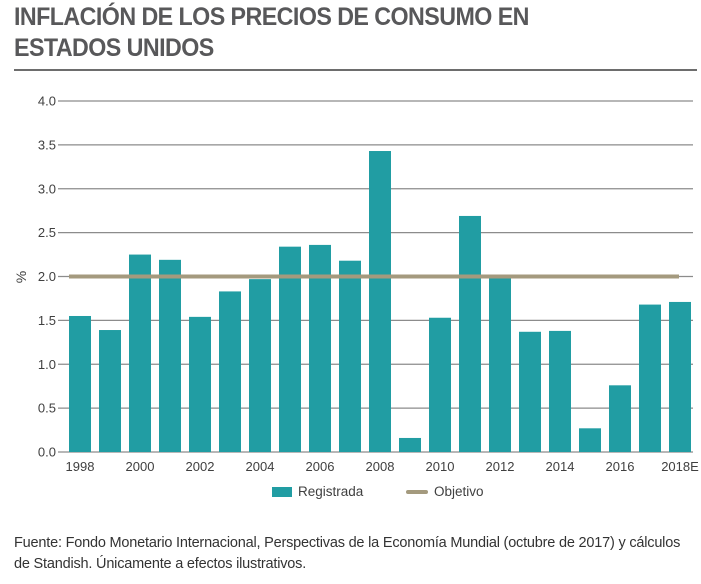 This screenshot has height=584, width=701. What do you see at coordinates (650, 378) in the screenshot?
I see `bar-2017` at bounding box center [650, 378].